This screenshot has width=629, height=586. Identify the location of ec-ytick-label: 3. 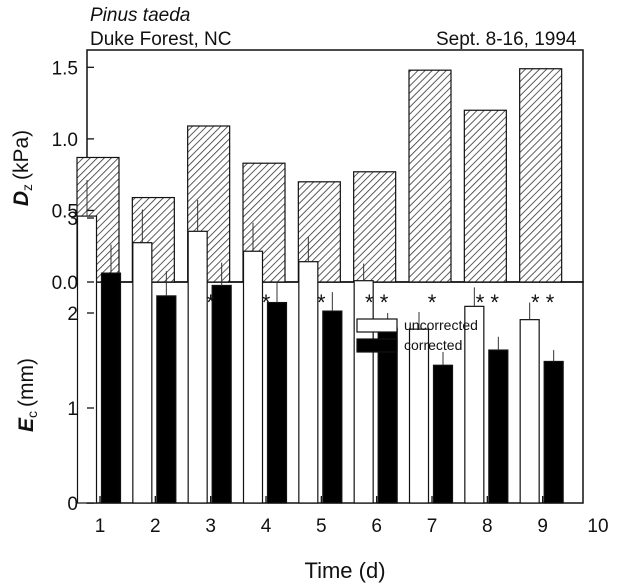
(72, 219).